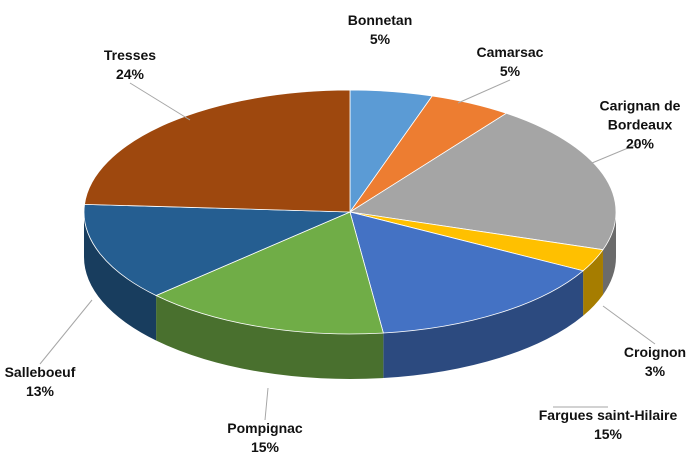  Describe the element at coordinates (655, 371) in the screenshot. I see `value-label: 3%` at that location.